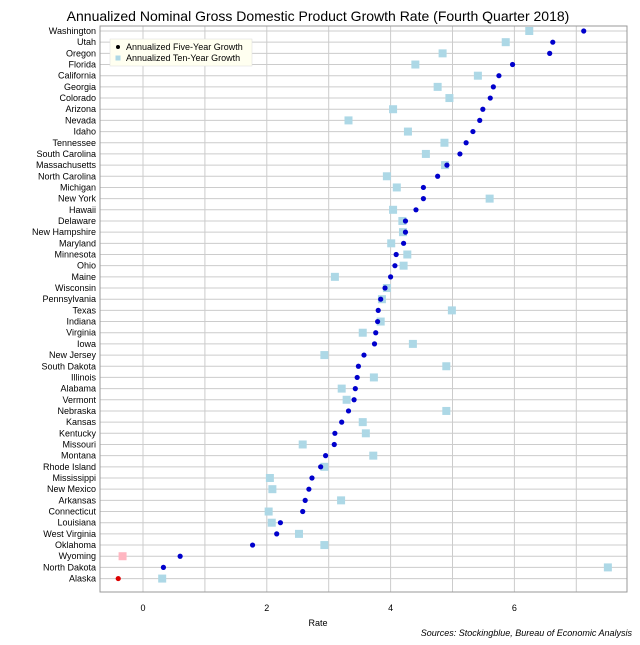 The image size is (640, 645). What do you see at coordinates (84, 310) in the screenshot?
I see `state-label: Texas` at bounding box center [84, 310].